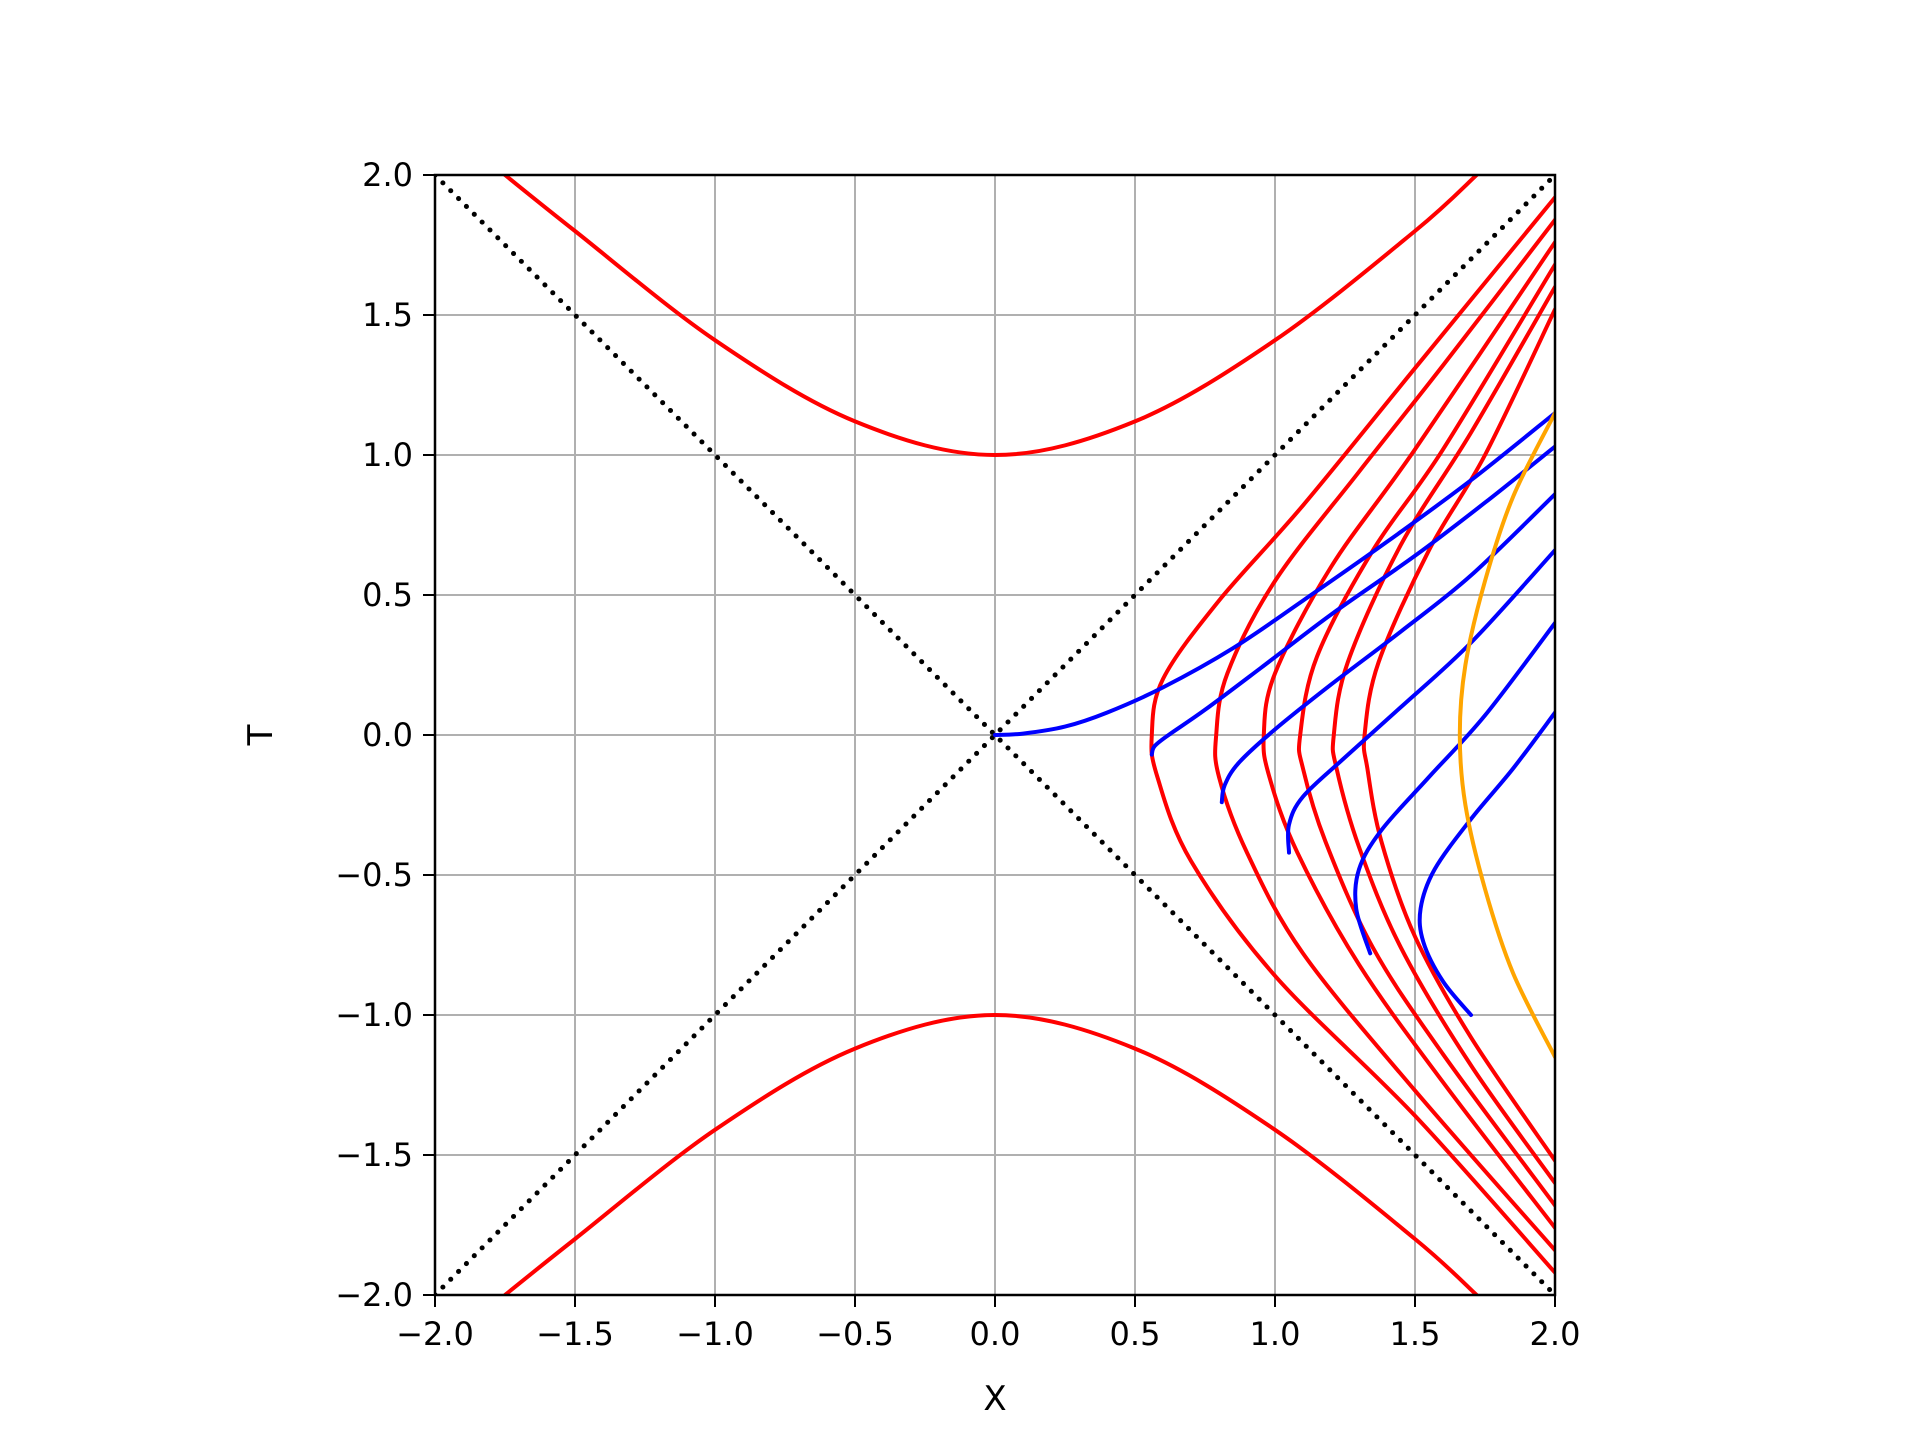  What do you see at coordinates (435, 1334) in the screenshot?
I see `x-tick-label-0: −2.0` at bounding box center [435, 1334].